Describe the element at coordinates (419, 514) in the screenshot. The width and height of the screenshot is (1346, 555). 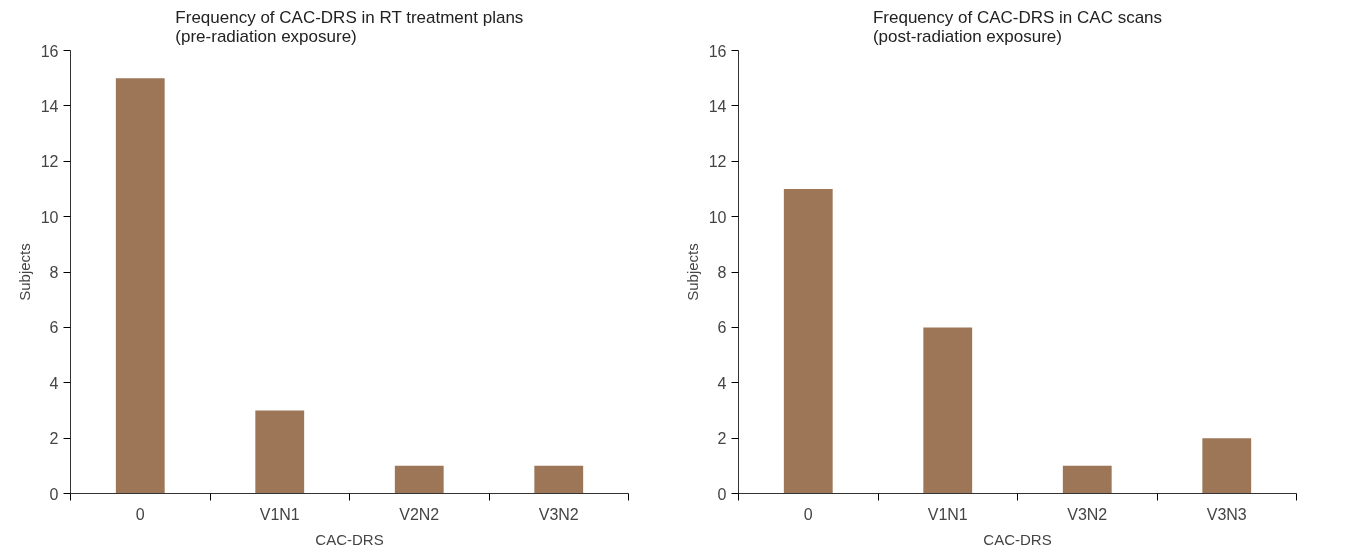
I see `x-tick-label: V2N2` at that location.